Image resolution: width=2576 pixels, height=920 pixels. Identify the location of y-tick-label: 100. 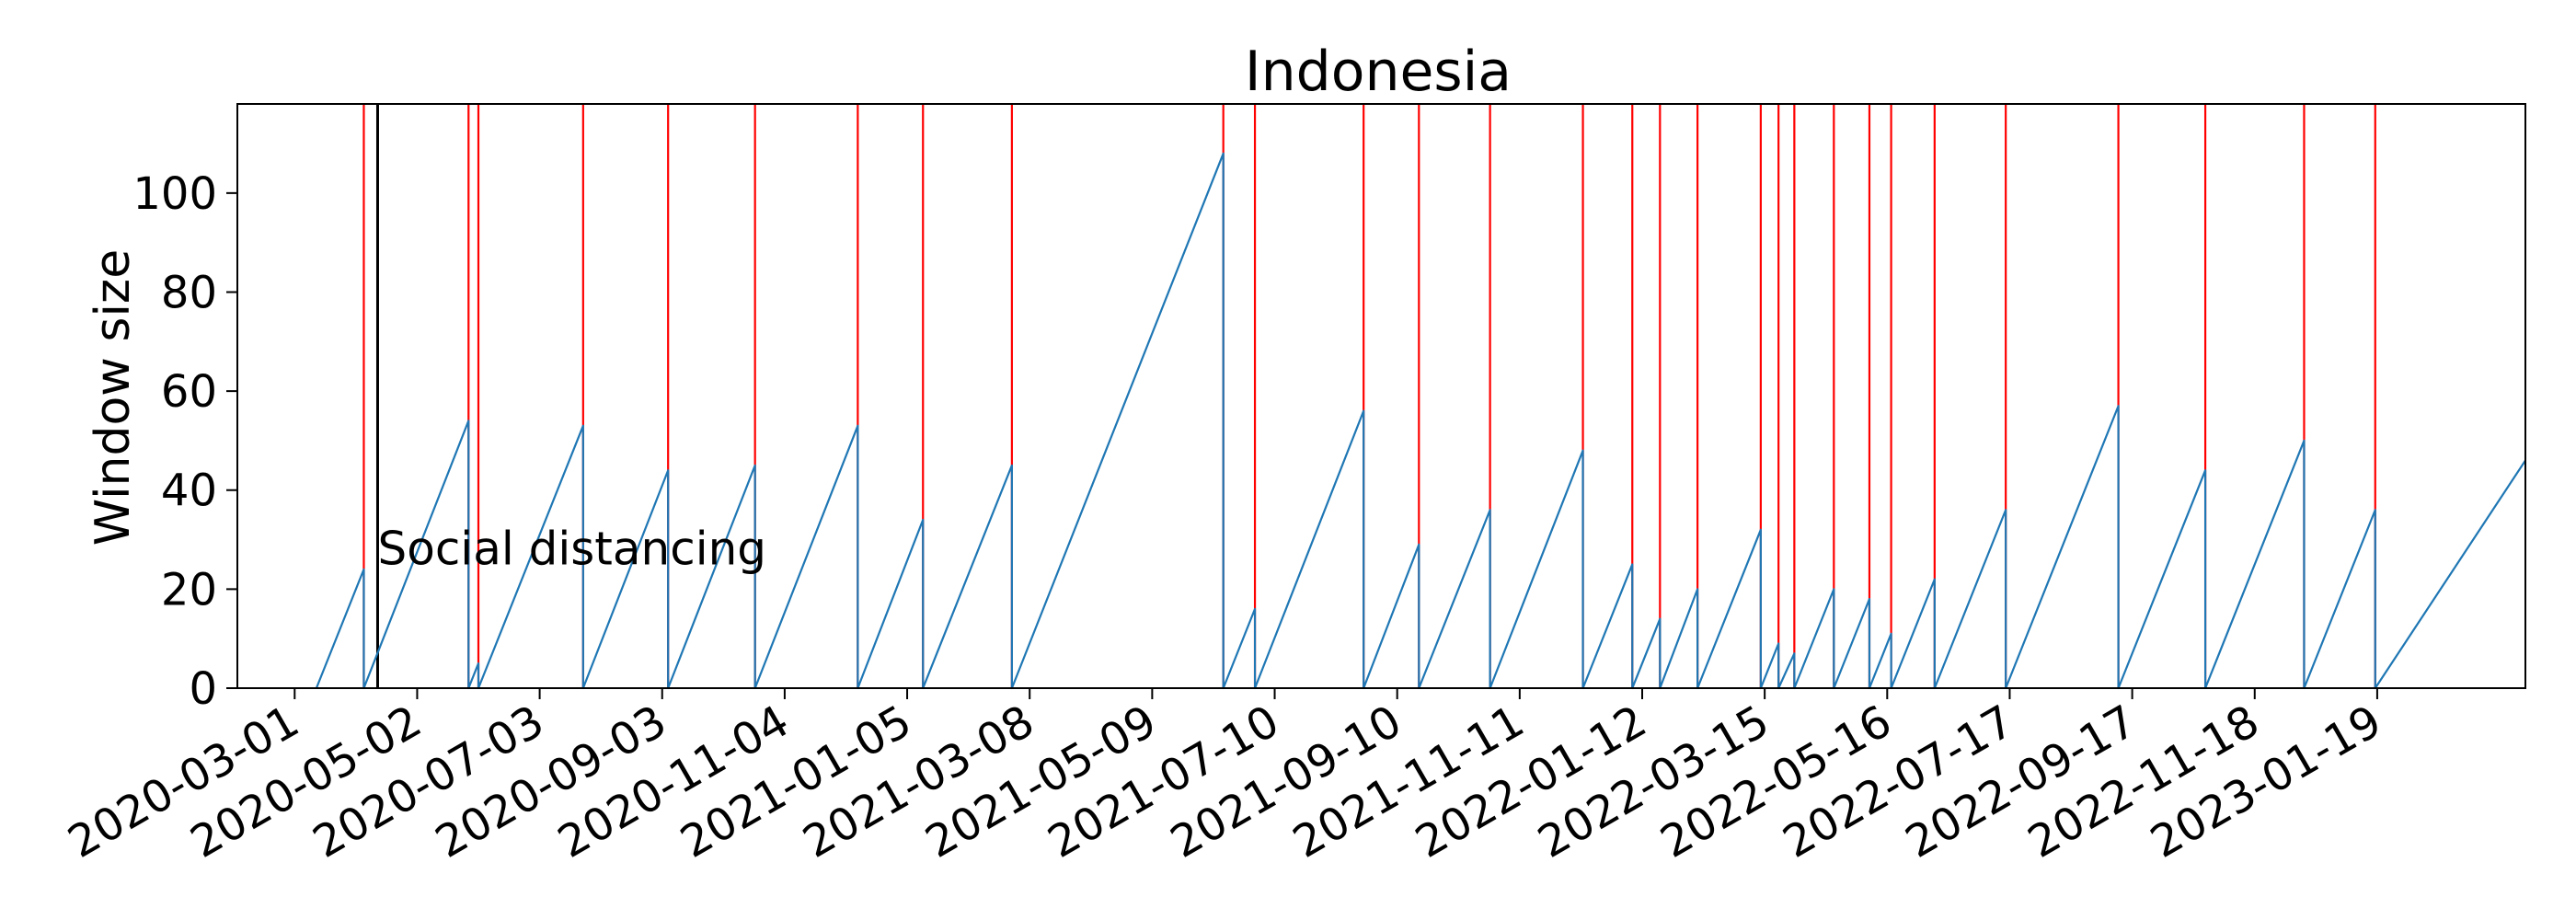
(174, 194).